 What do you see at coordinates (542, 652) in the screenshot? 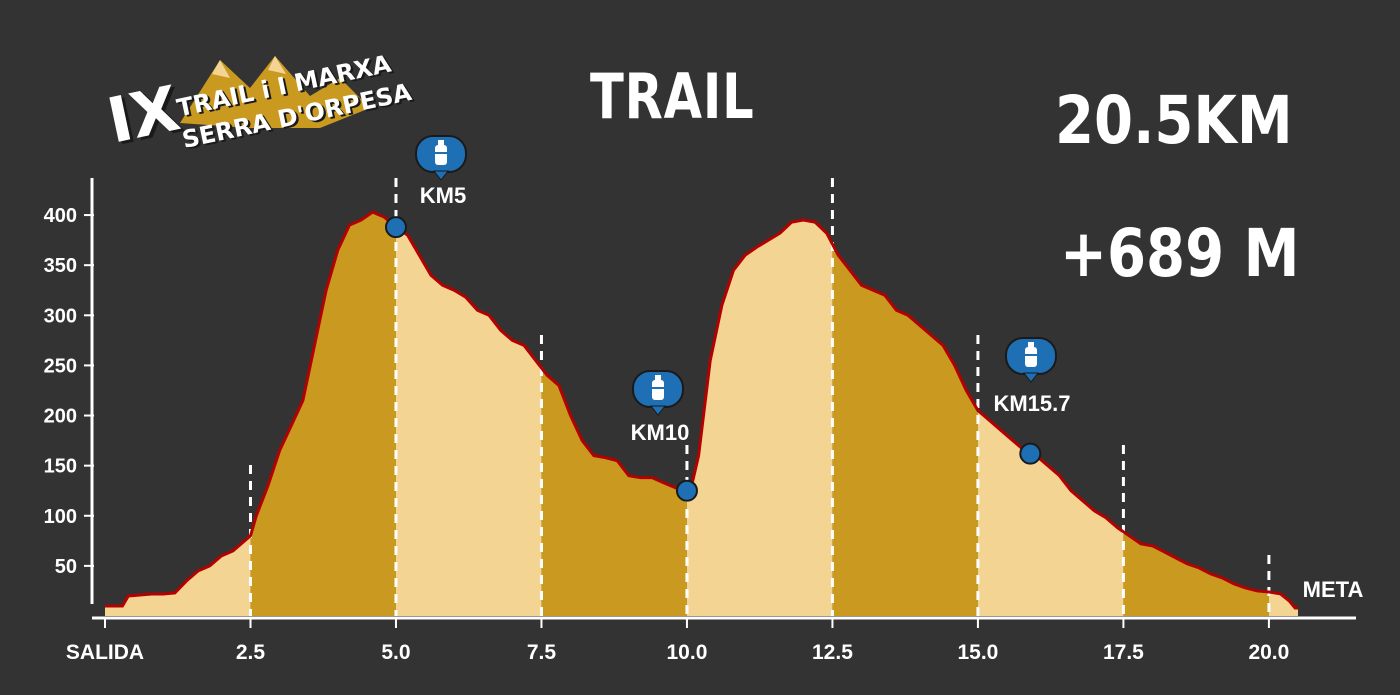
I see `x-tick-label: 7.5` at bounding box center [542, 652].